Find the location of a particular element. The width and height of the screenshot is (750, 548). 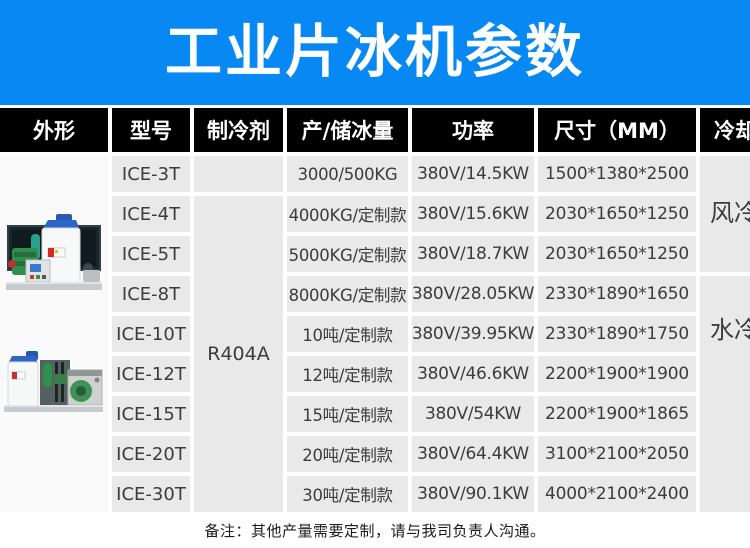

capacity-cell: 5000KG/定制款 is located at coordinates (347, 254).